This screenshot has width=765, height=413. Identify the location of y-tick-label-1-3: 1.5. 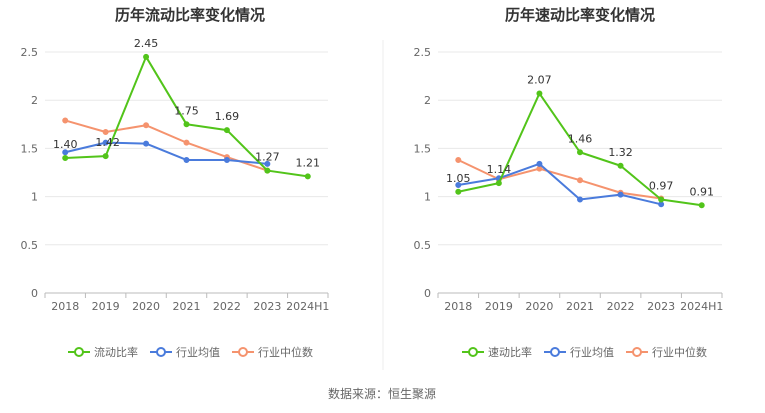
(423, 148).